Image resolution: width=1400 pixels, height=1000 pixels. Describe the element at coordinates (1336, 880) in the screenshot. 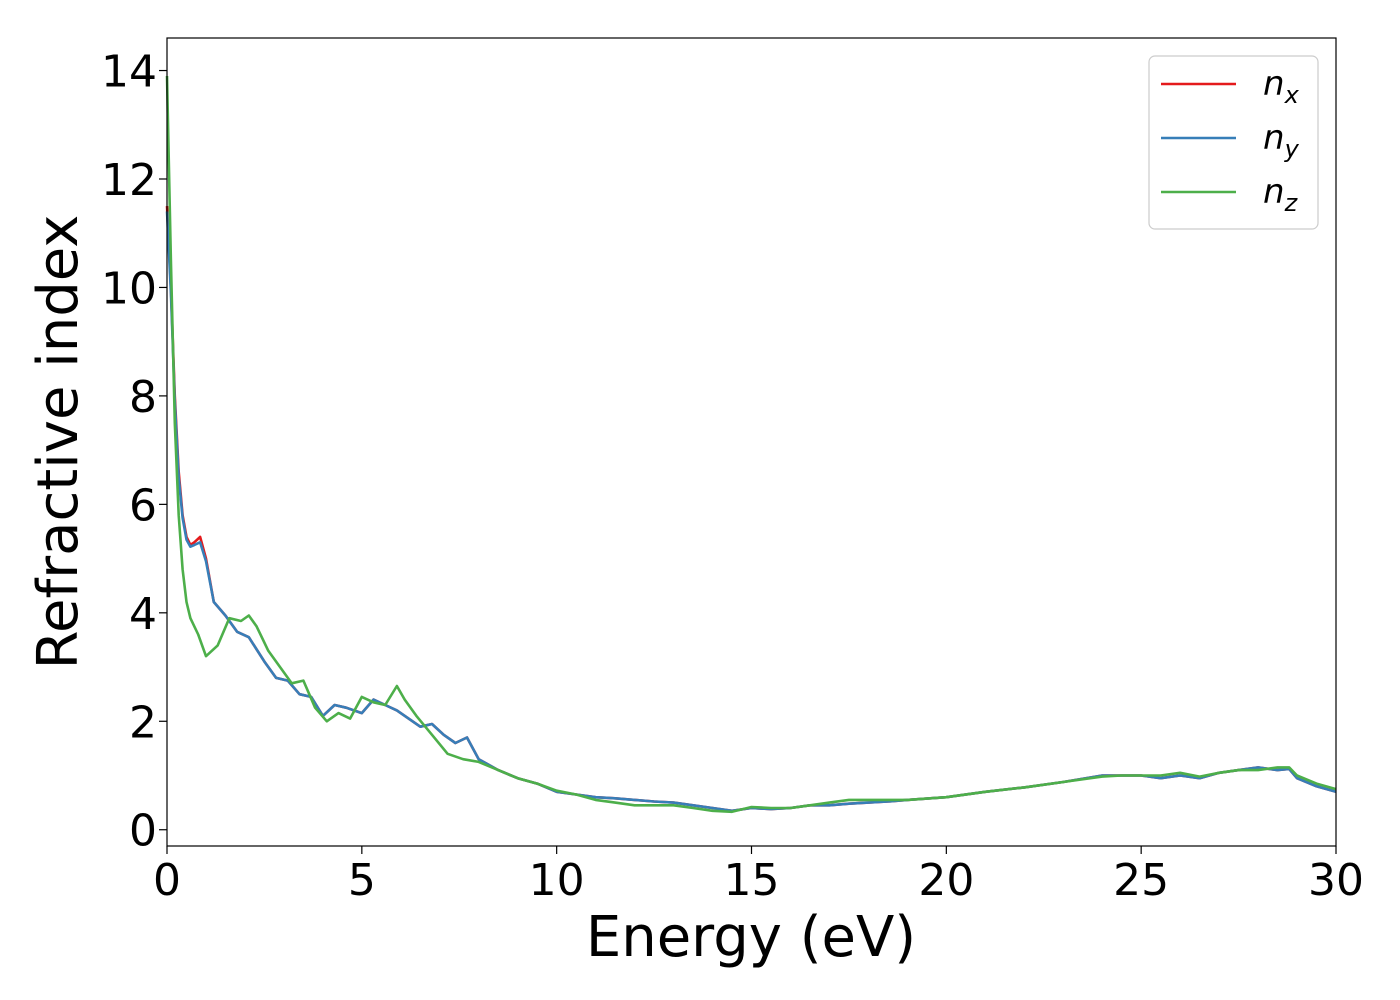

I see `x-tick-label: 30` at that location.